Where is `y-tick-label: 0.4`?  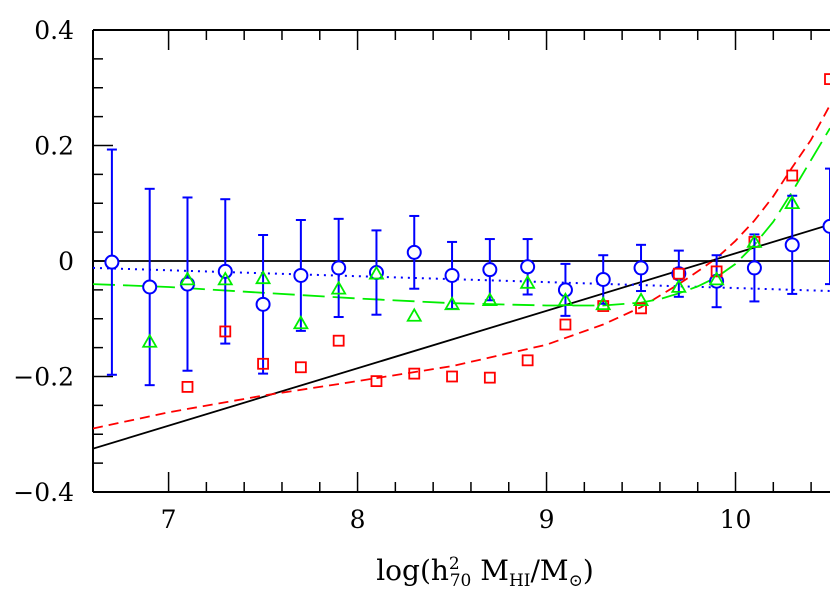
y-tick-label: 0.4 is located at coordinates (54, 30).